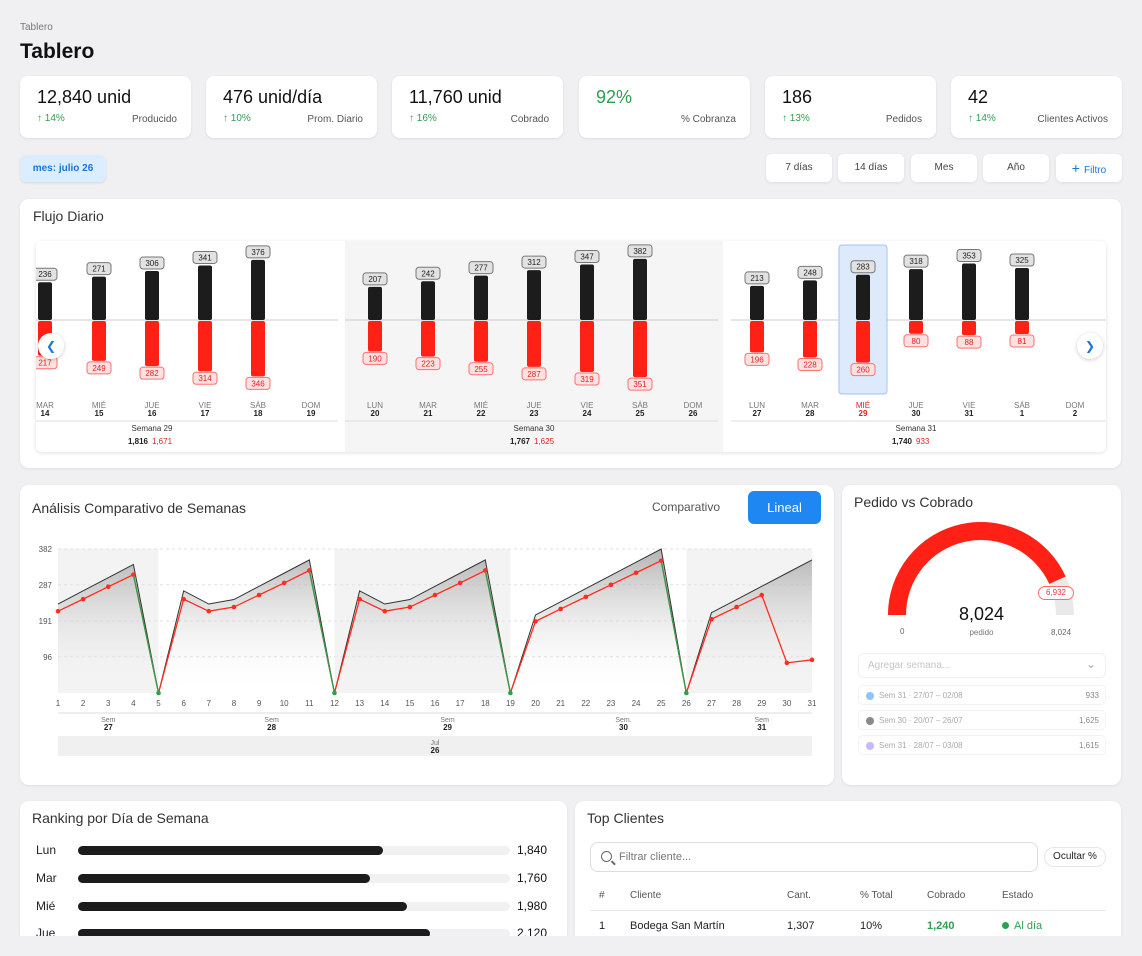 This screenshot has width=1142, height=956. What do you see at coordinates (876, 895) in the screenshot?
I see `col-header-pct: % Total` at bounding box center [876, 895].